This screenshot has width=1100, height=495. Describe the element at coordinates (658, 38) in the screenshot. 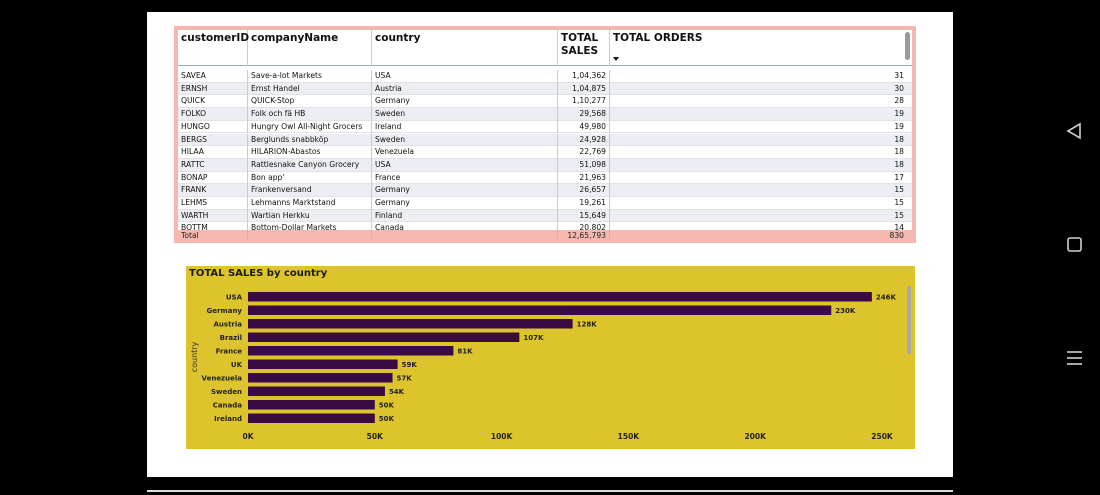

I see `col-header-total-orders-label: TOTAL ORDERS` at that location.